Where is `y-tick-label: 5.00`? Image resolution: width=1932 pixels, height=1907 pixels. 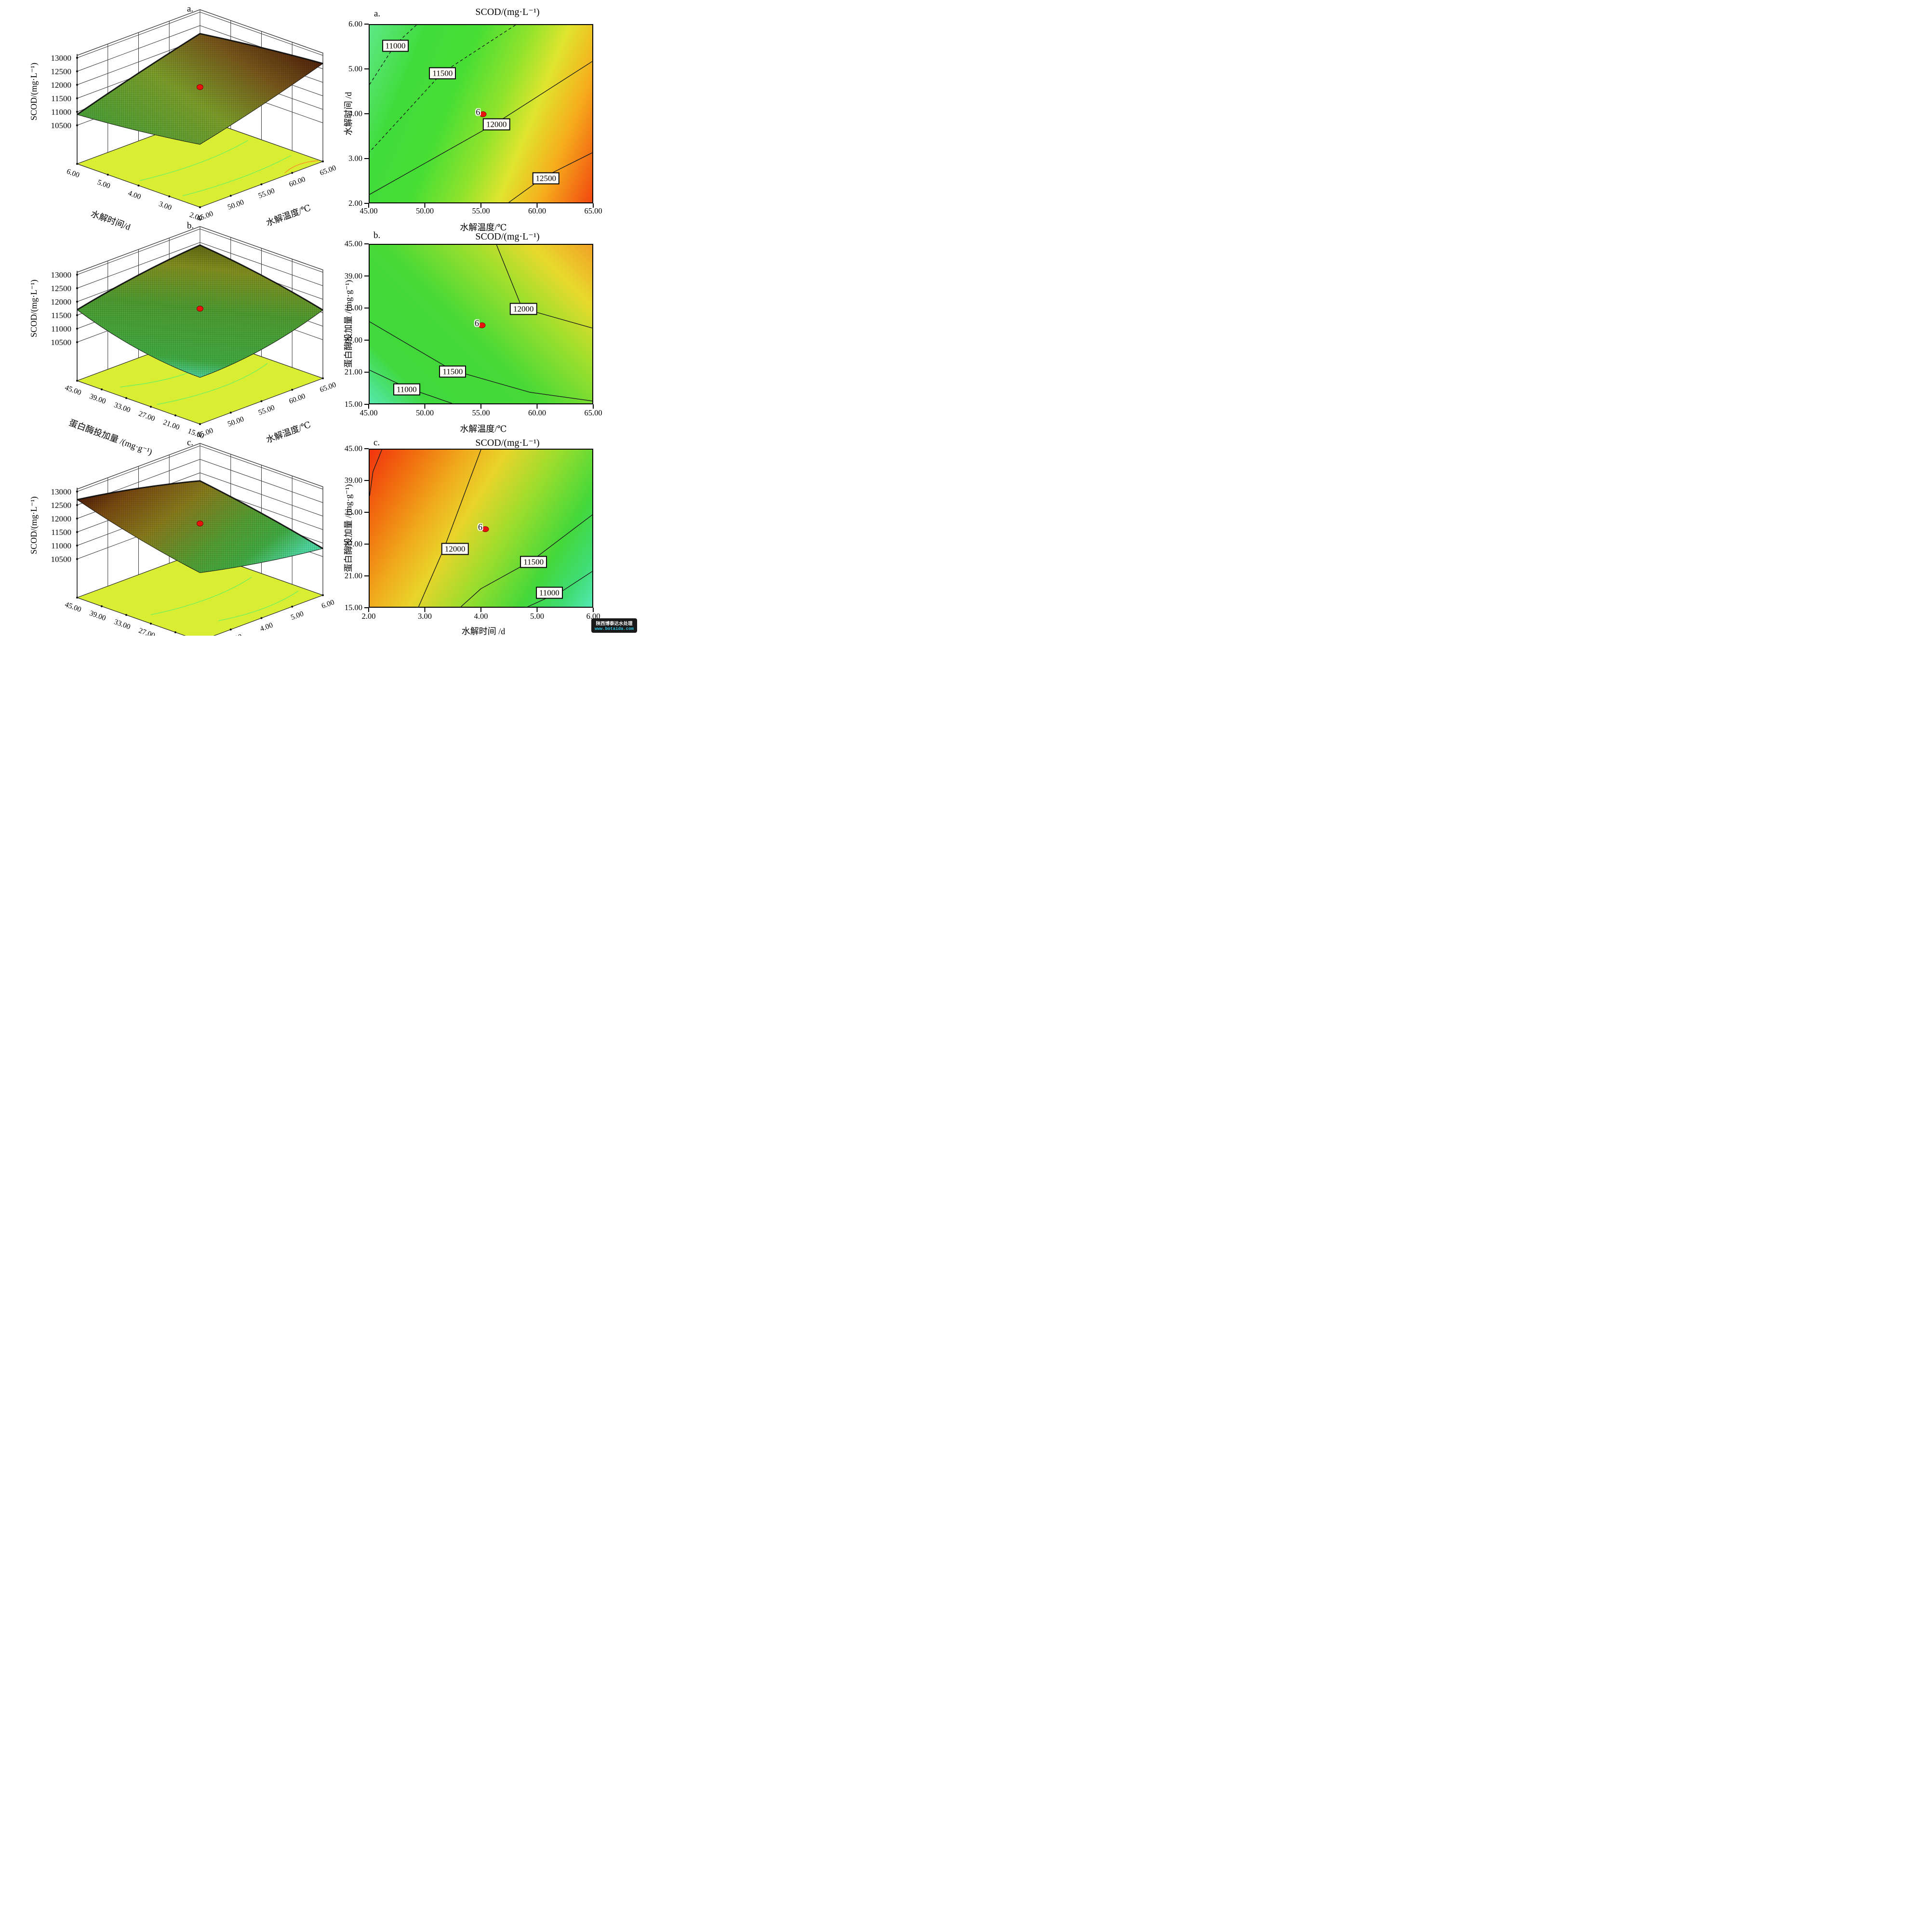
y-tick-label: 5.00 is located at coordinates (355, 68).